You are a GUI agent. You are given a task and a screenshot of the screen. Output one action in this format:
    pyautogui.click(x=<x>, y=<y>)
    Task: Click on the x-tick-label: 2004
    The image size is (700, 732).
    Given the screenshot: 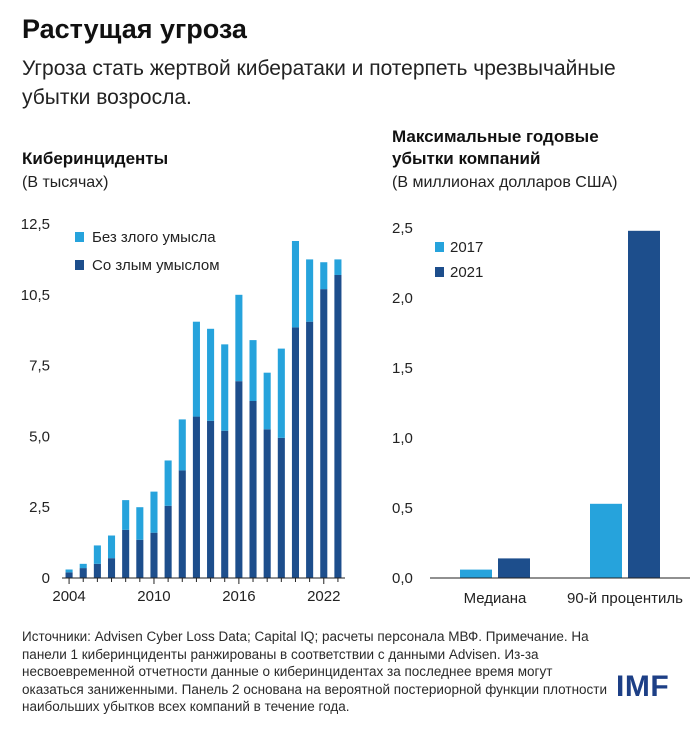 What is the action you would take?
    pyautogui.click(x=68, y=596)
    